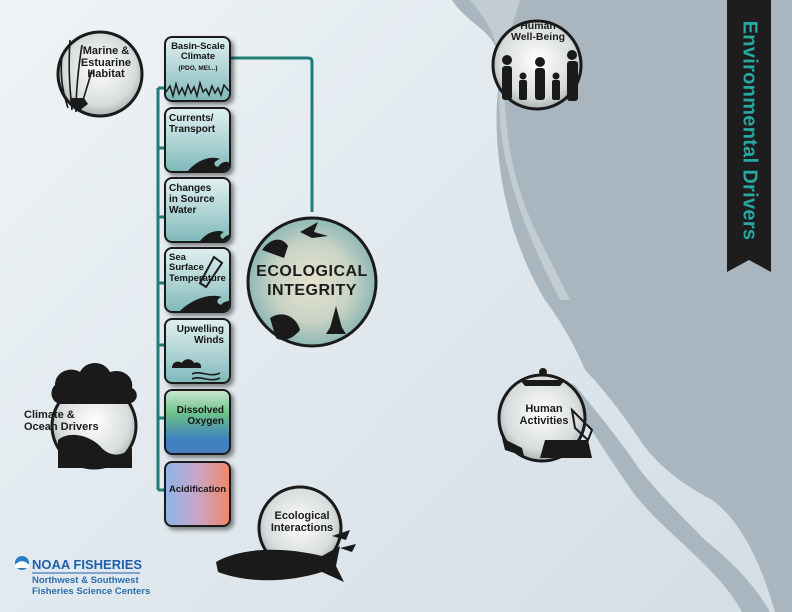 Image resolution: width=792 pixels, height=612 pixels. Describe the element at coordinates (192, 124) in the screenshot. I see `driver-label: Currents/ Transport` at that location.